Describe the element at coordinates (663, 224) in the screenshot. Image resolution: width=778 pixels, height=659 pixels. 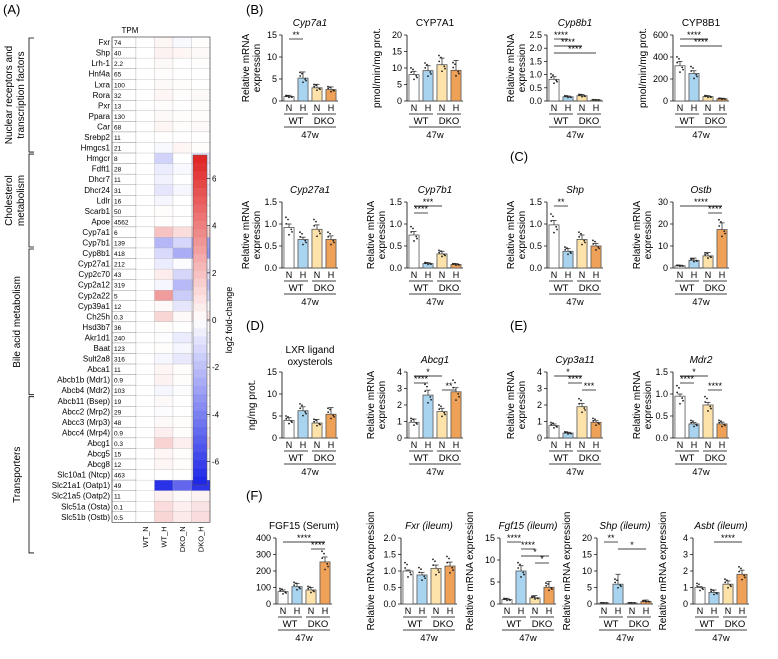
I see `y-tick-label: 20` at that location.